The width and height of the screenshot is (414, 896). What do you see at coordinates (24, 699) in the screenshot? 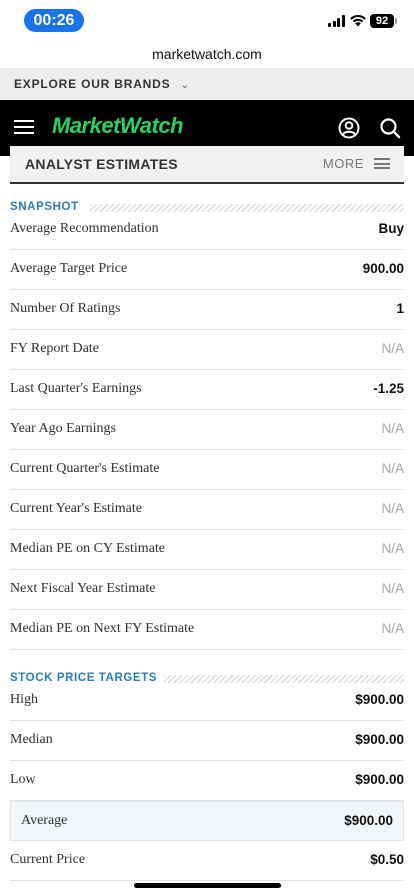
I see `targets-row-label: High` at bounding box center [24, 699].